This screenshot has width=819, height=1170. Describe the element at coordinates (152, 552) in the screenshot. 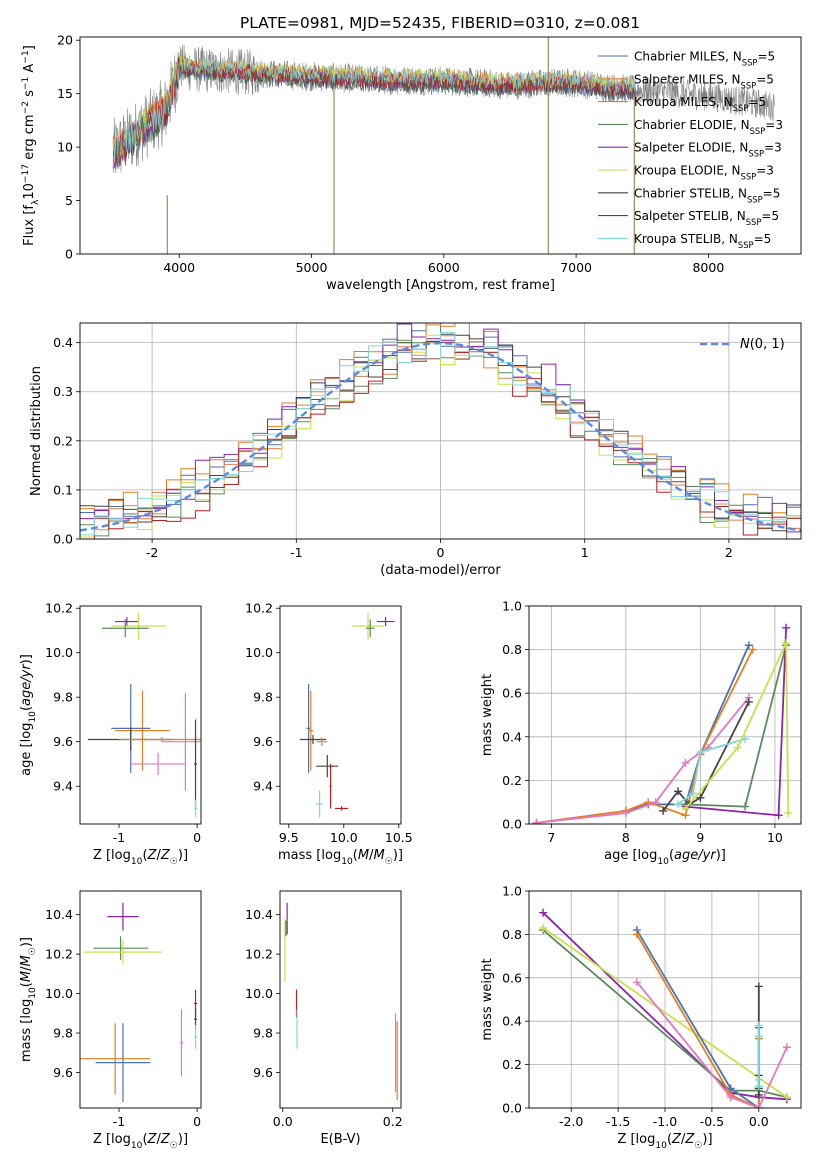

I see `x-tick-label: -2` at that location.